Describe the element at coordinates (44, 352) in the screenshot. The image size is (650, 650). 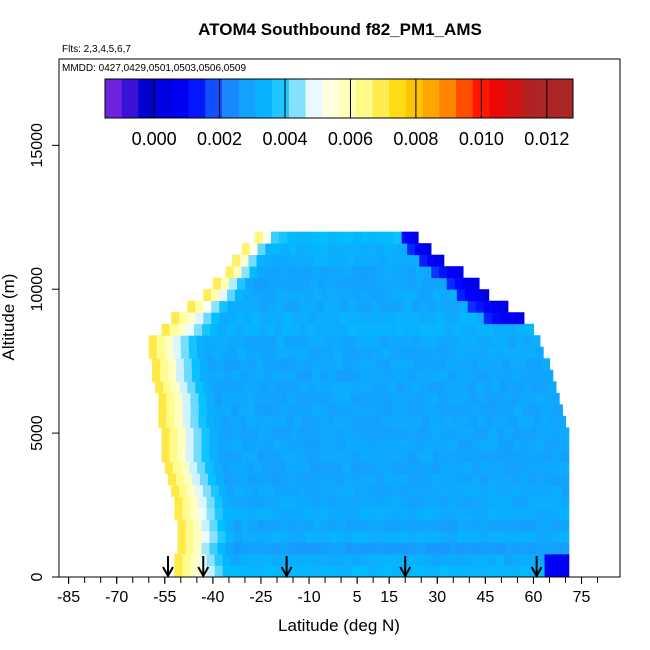
I see `y-axis: 0 5000 10000 15000` at that location.